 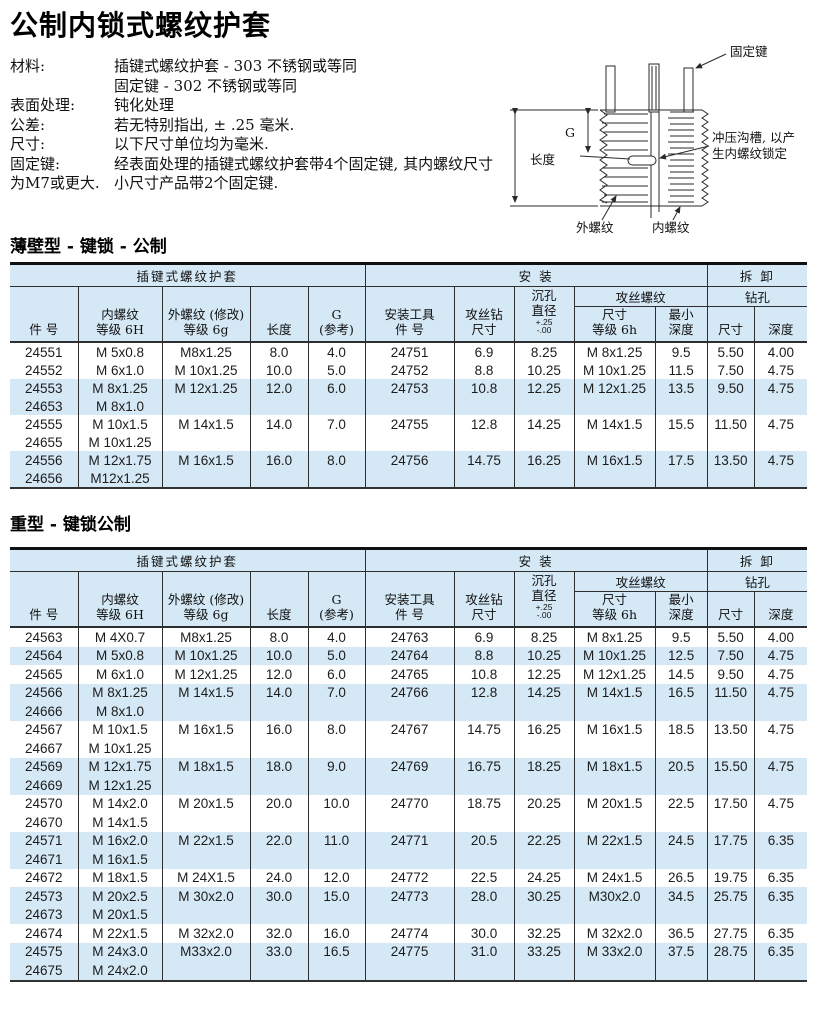 I want to click on table-cell: 24756, so click(x=409, y=460).